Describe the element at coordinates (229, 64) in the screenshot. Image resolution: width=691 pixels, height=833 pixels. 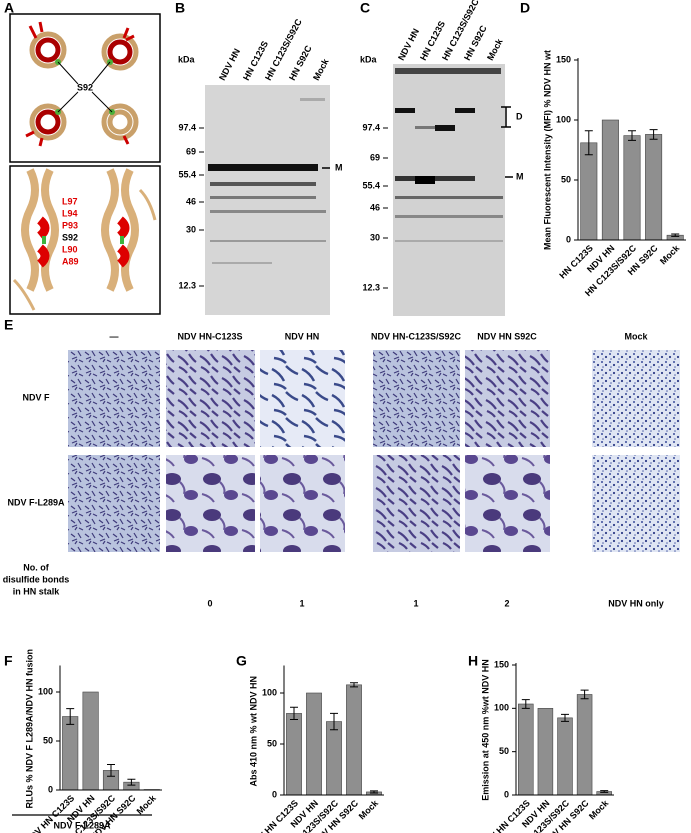
I see `lane-label: NDV HN` at that location.